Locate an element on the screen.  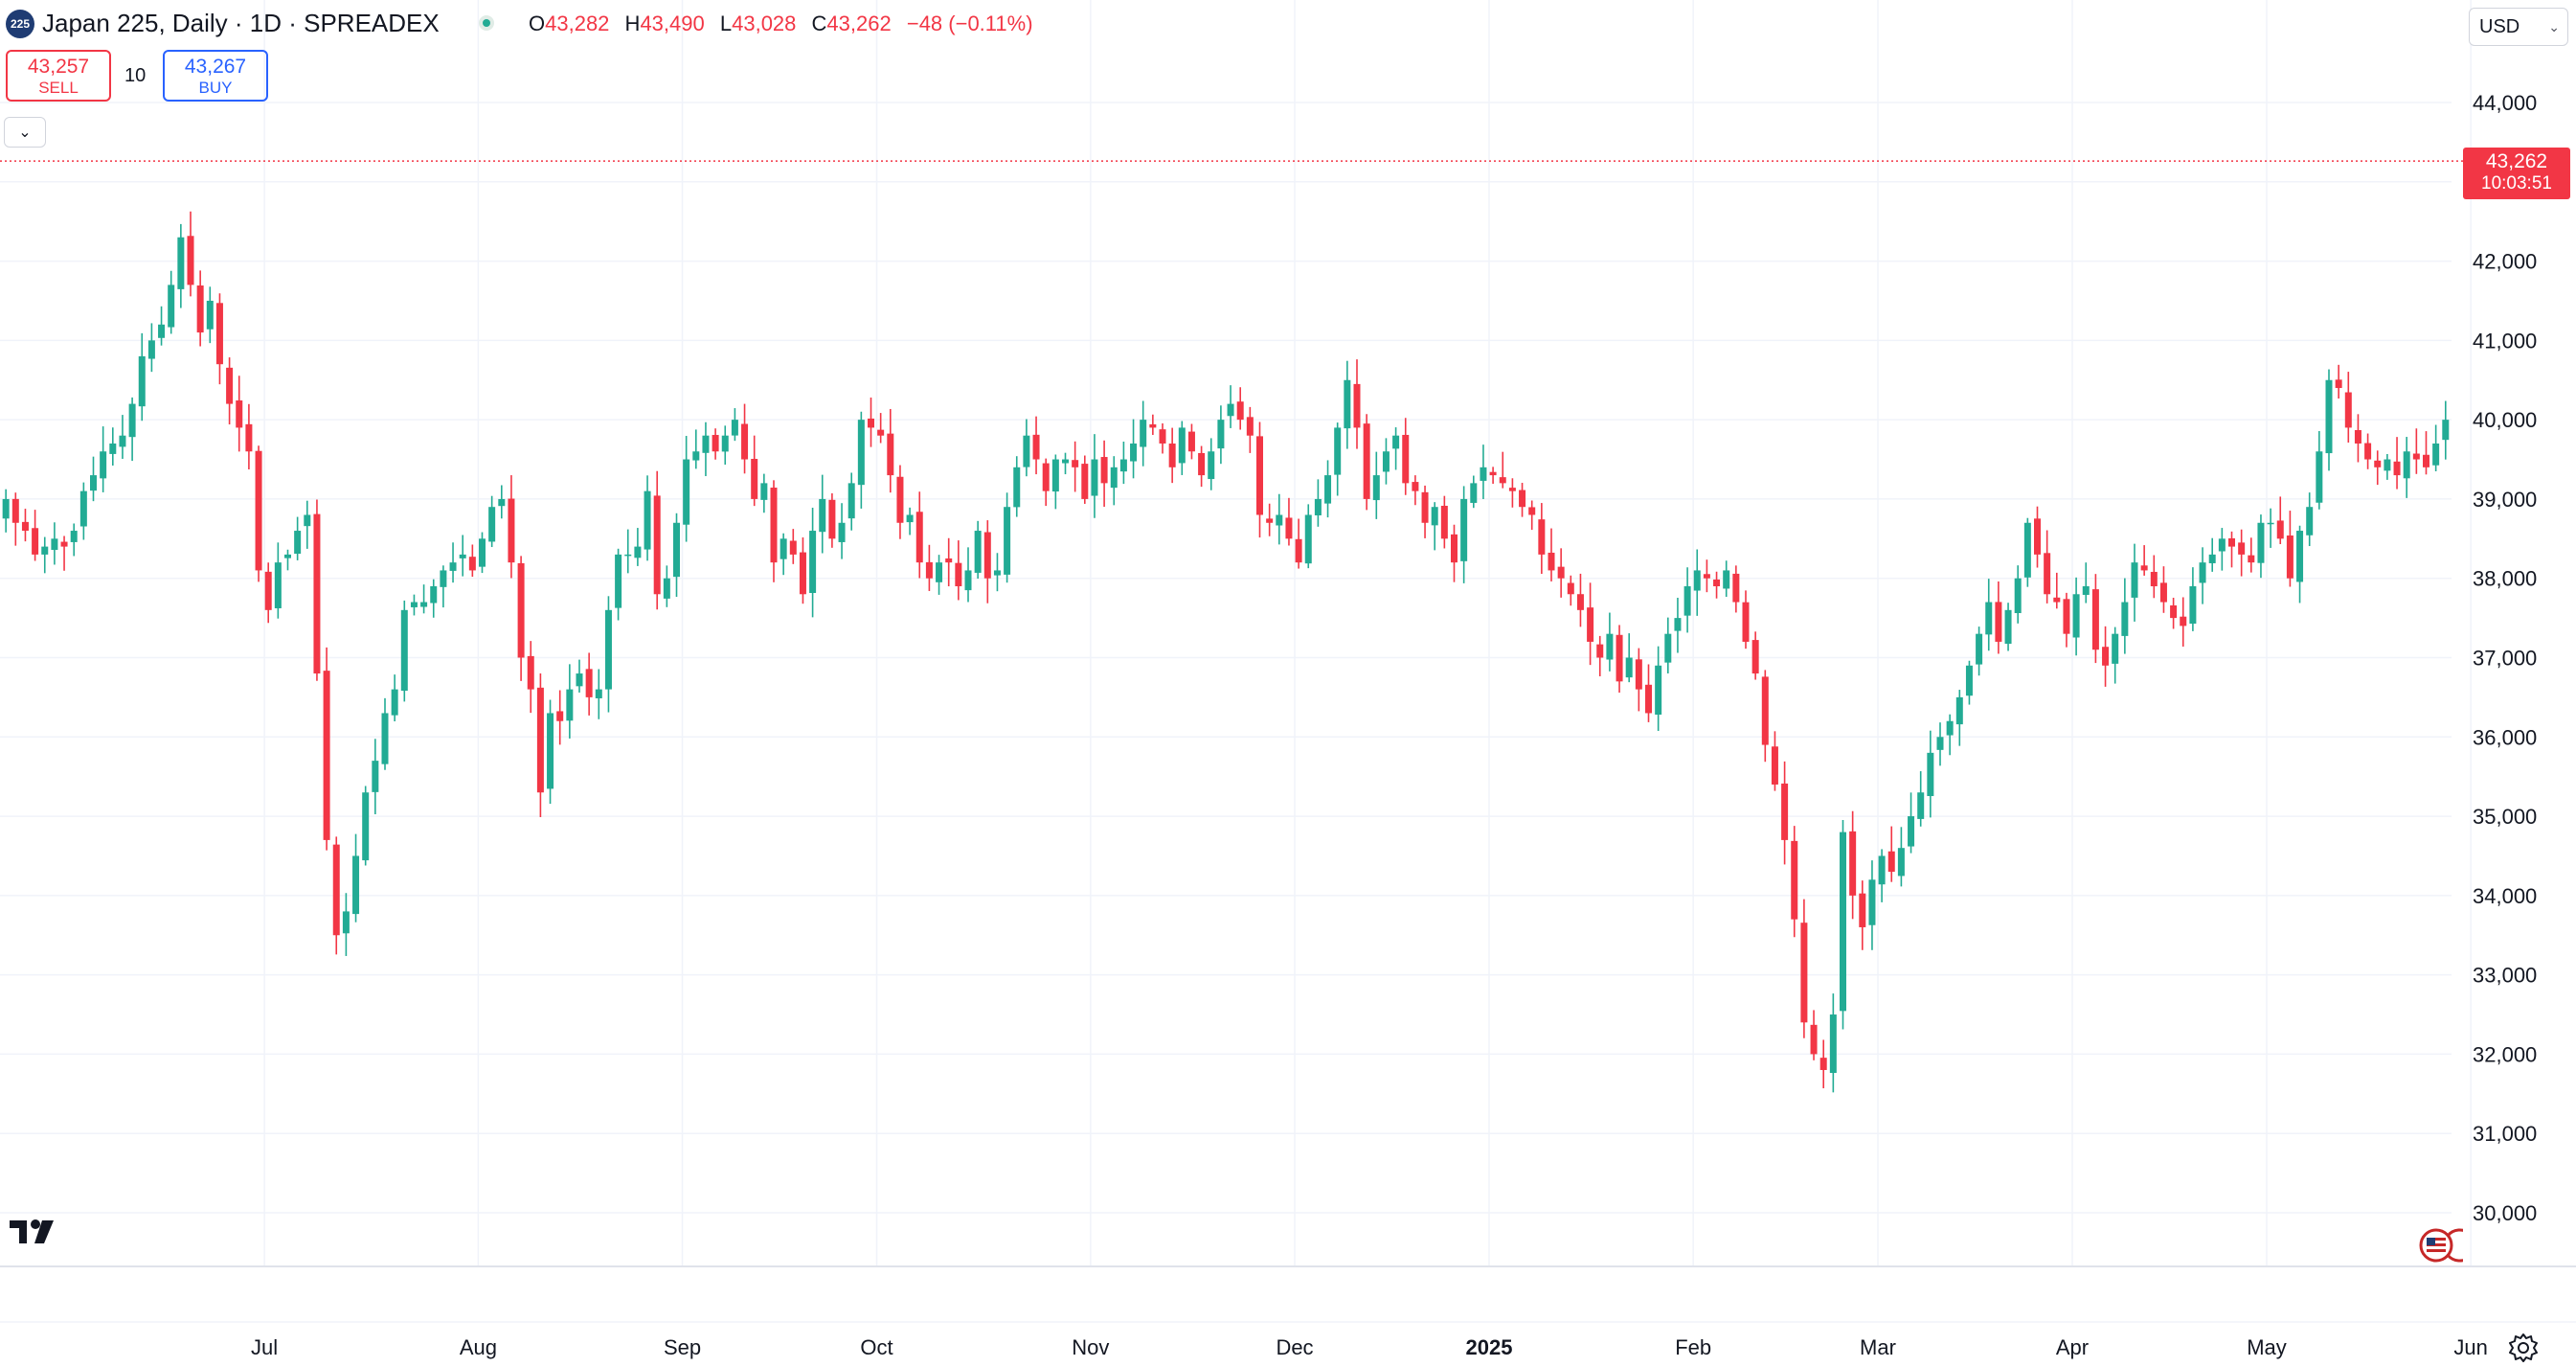
buy-price: 43,267 is located at coordinates (215, 67).